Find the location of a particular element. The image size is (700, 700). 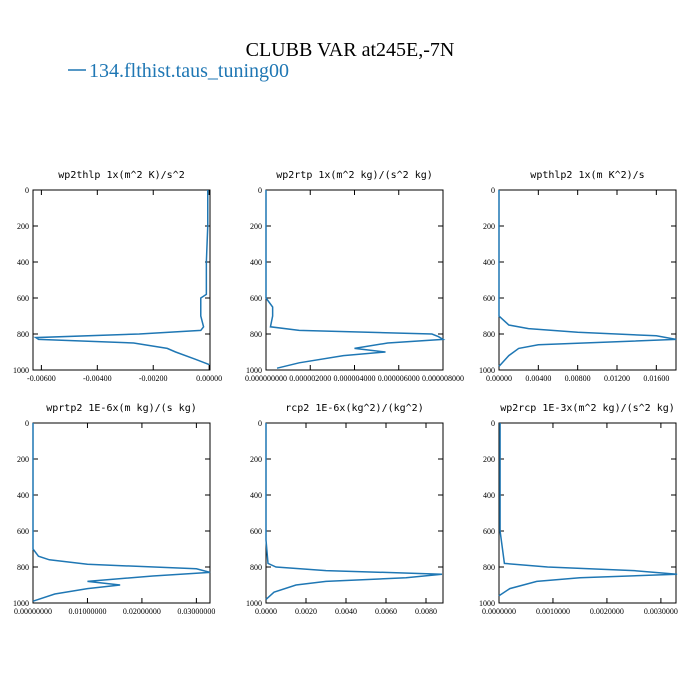

x-tick-label: -0.00600 is located at coordinates (41, 378).